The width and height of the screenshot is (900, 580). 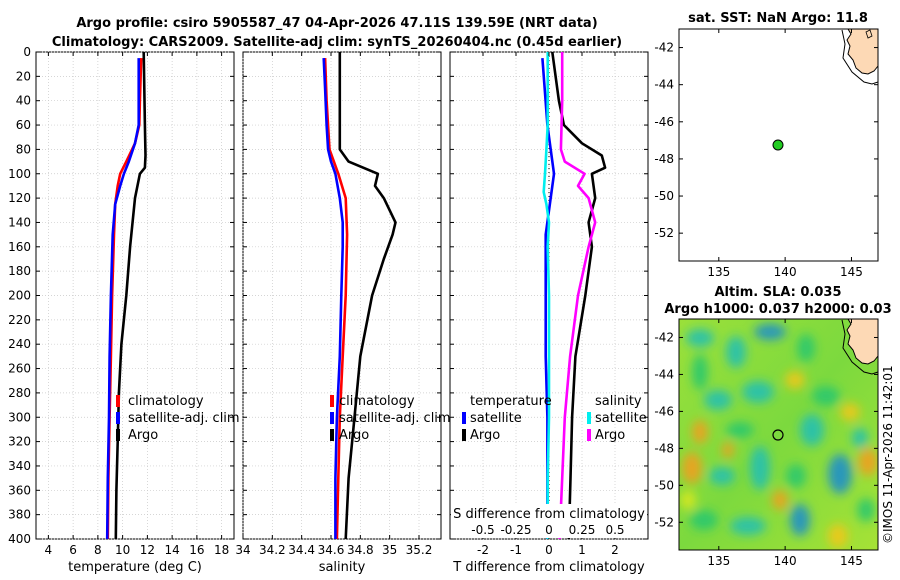 What do you see at coordinates (19, 271) in the screenshot?
I see `depth-tick-label: 180` at bounding box center [19, 271].